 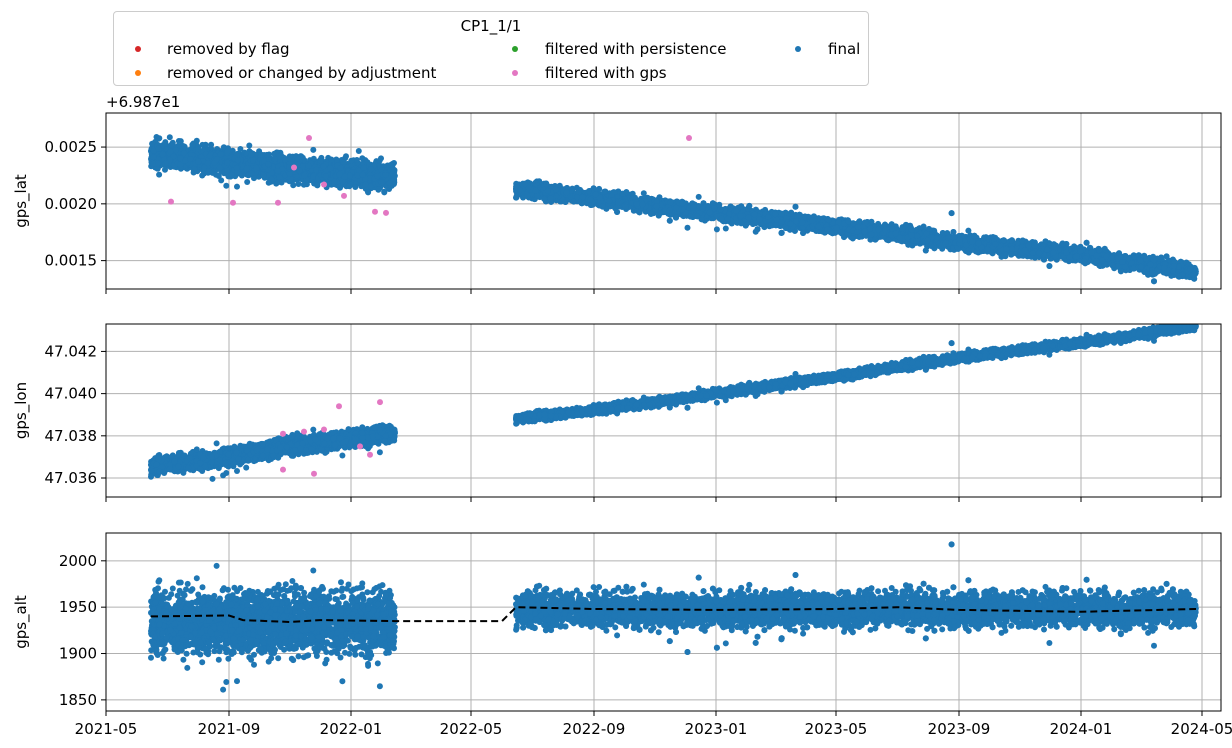 What do you see at coordinates (301, 73) in the screenshot?
I see `legend-label-removed-or-changed: removed or changed by adjustment` at bounding box center [301, 73].